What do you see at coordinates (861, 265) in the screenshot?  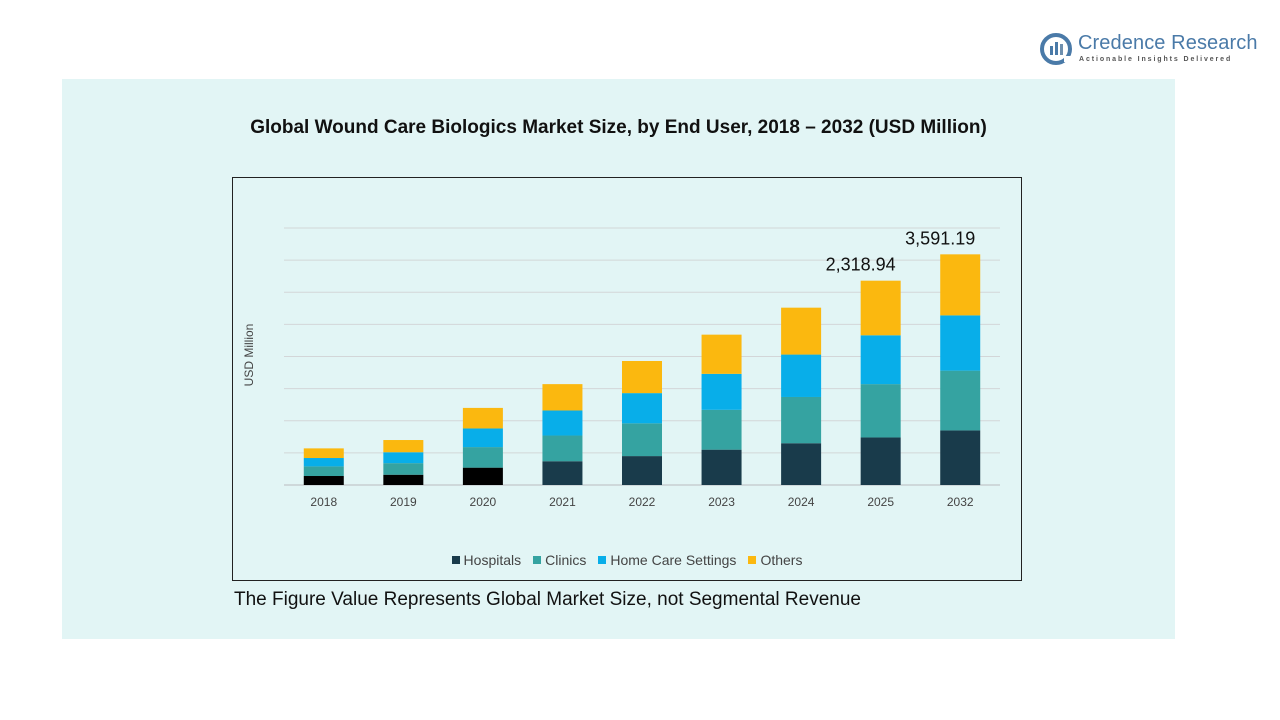 I see `data-label: 2,318.94` at bounding box center [861, 265].